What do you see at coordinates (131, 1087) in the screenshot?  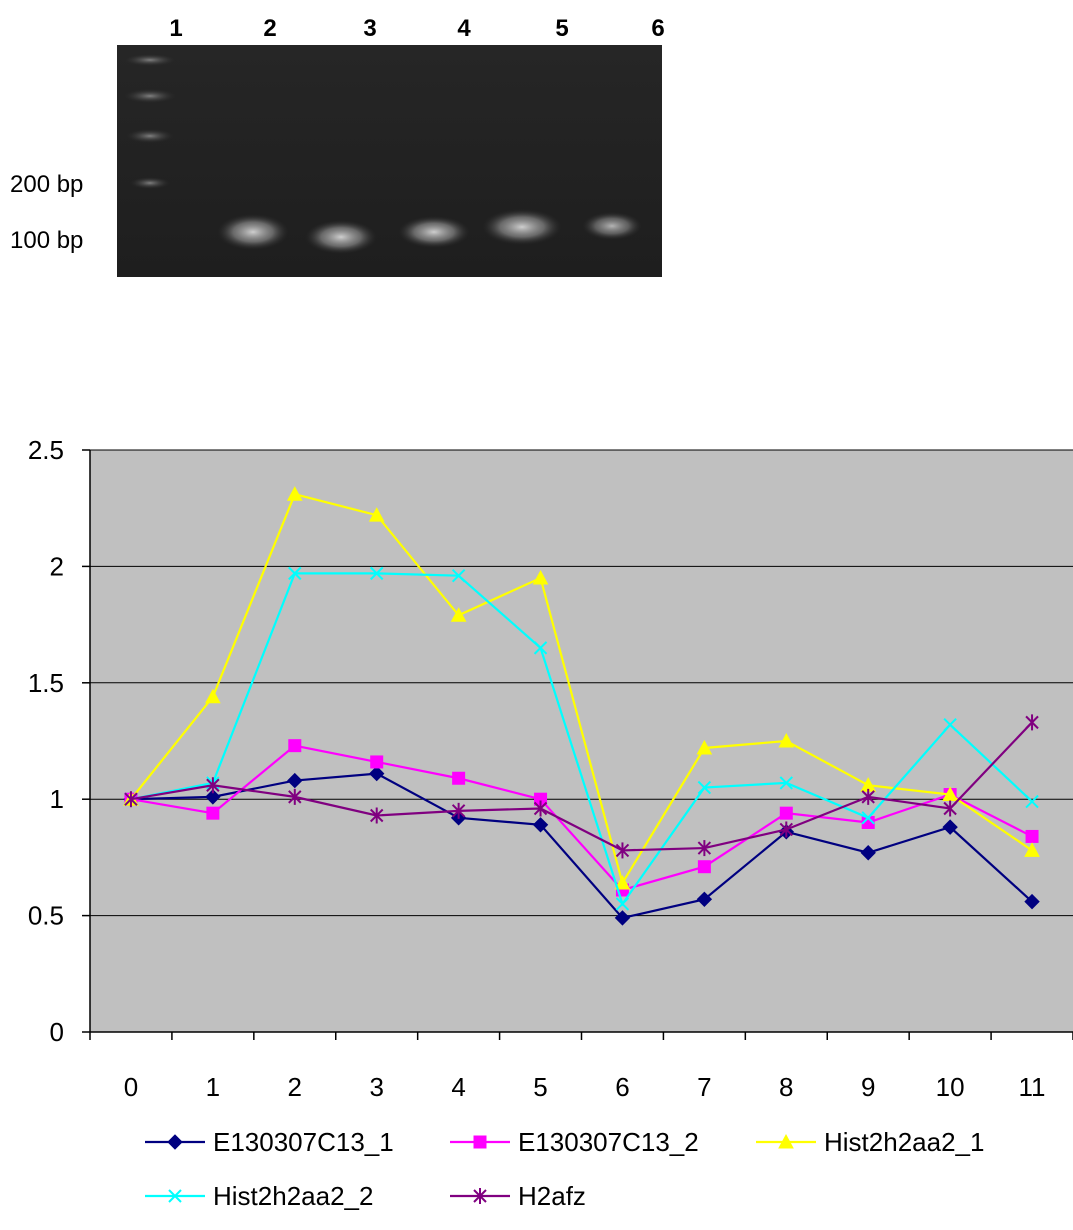 I see `x-tick-label: 0` at bounding box center [131, 1087].